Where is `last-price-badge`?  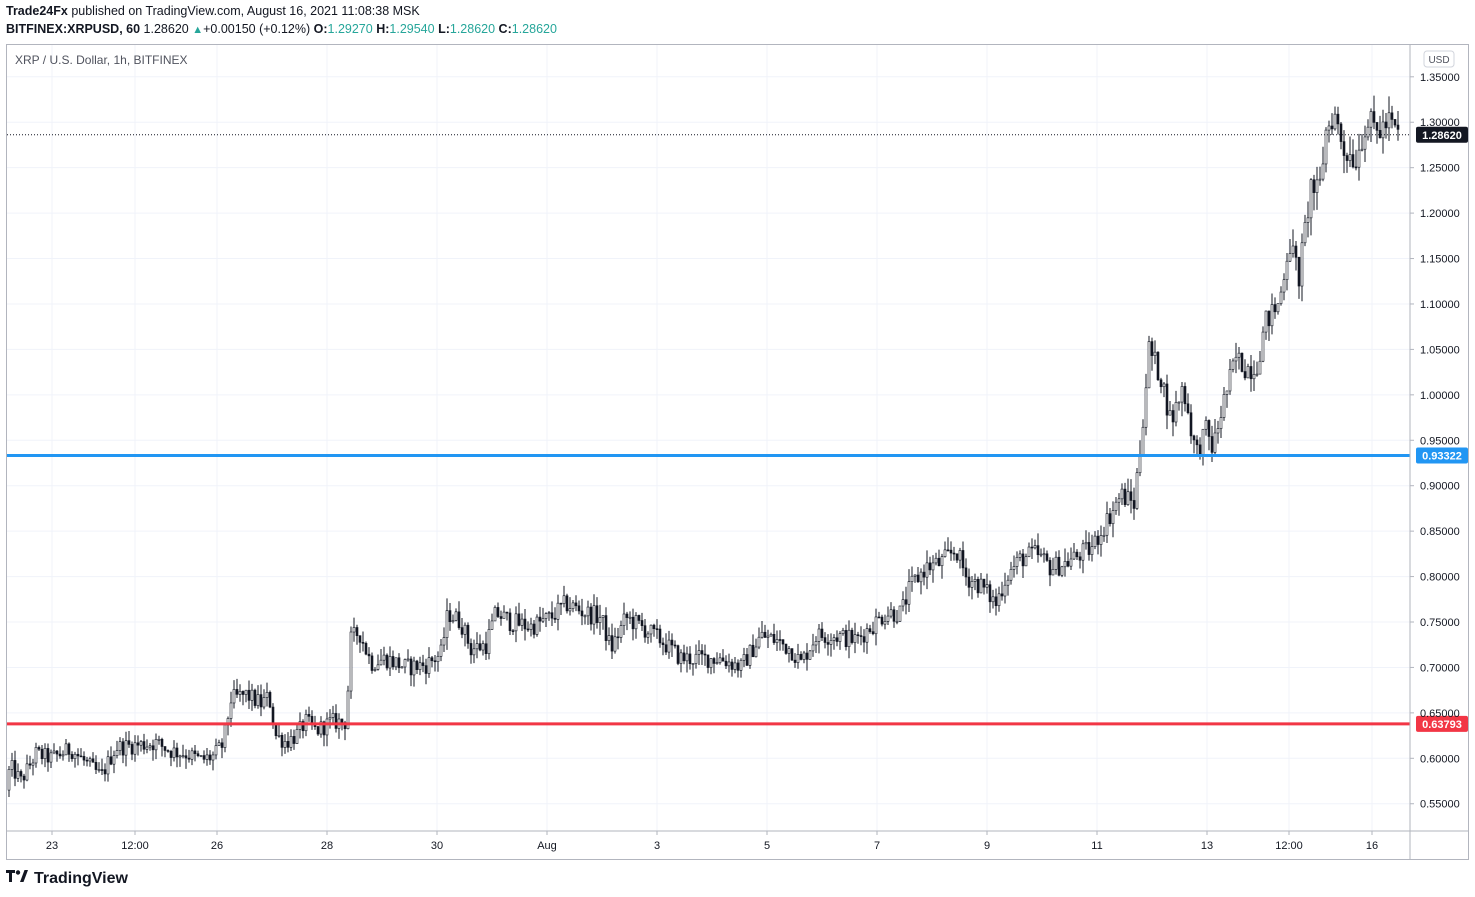 last-price-badge is located at coordinates (1442, 134).